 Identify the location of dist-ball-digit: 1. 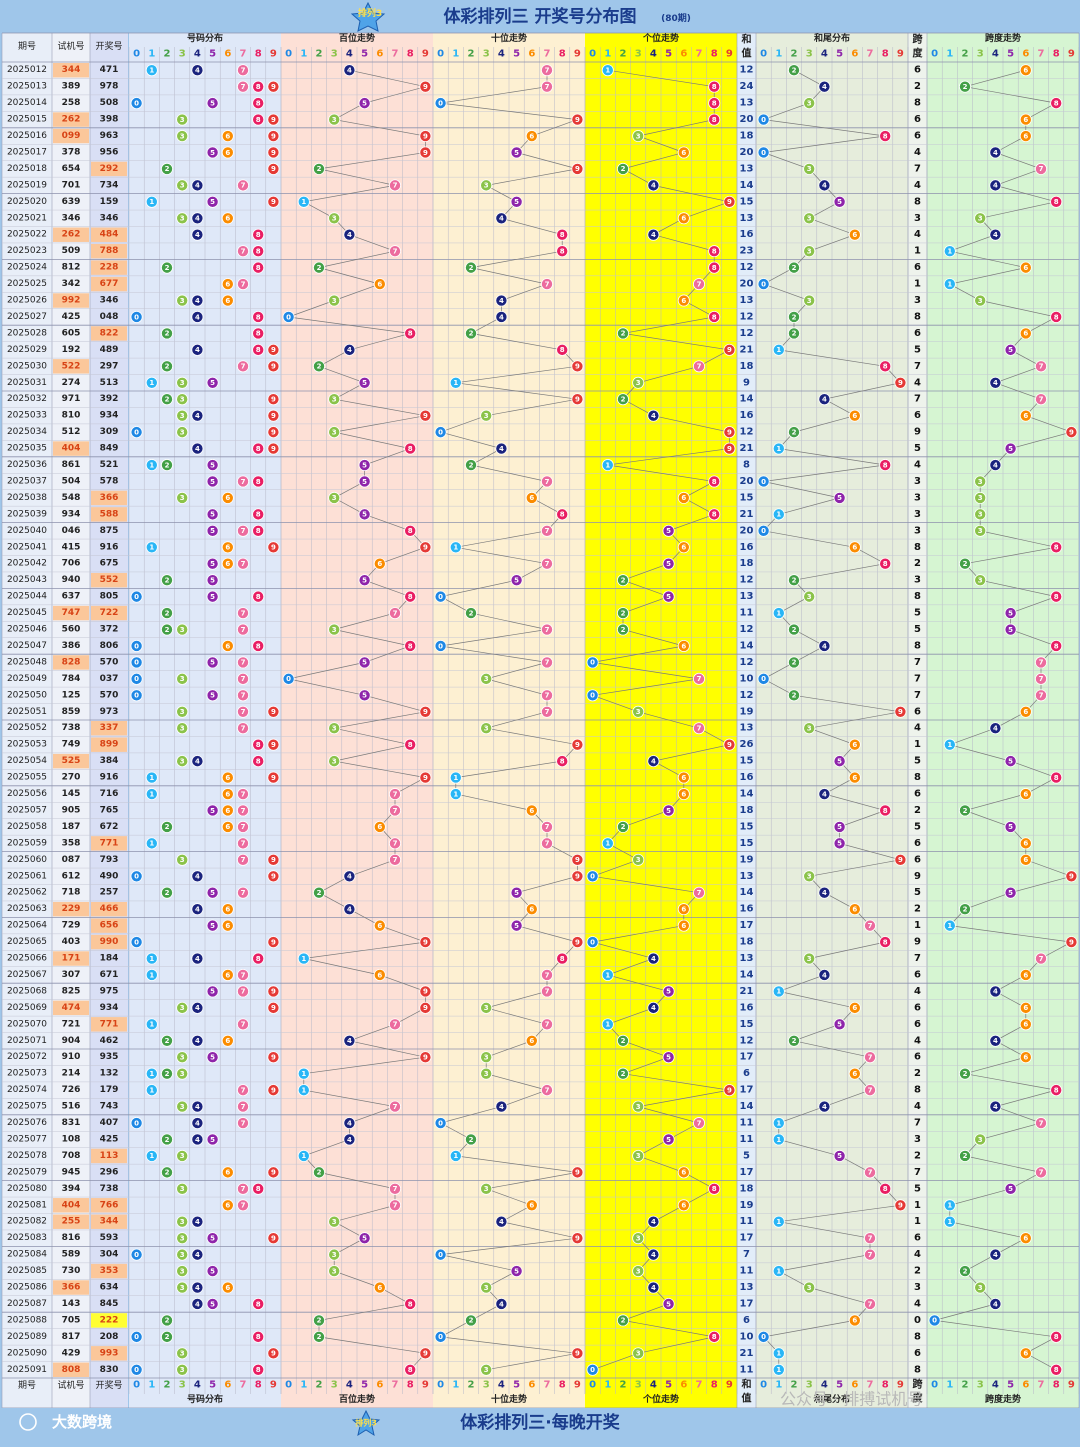
(151, 794).